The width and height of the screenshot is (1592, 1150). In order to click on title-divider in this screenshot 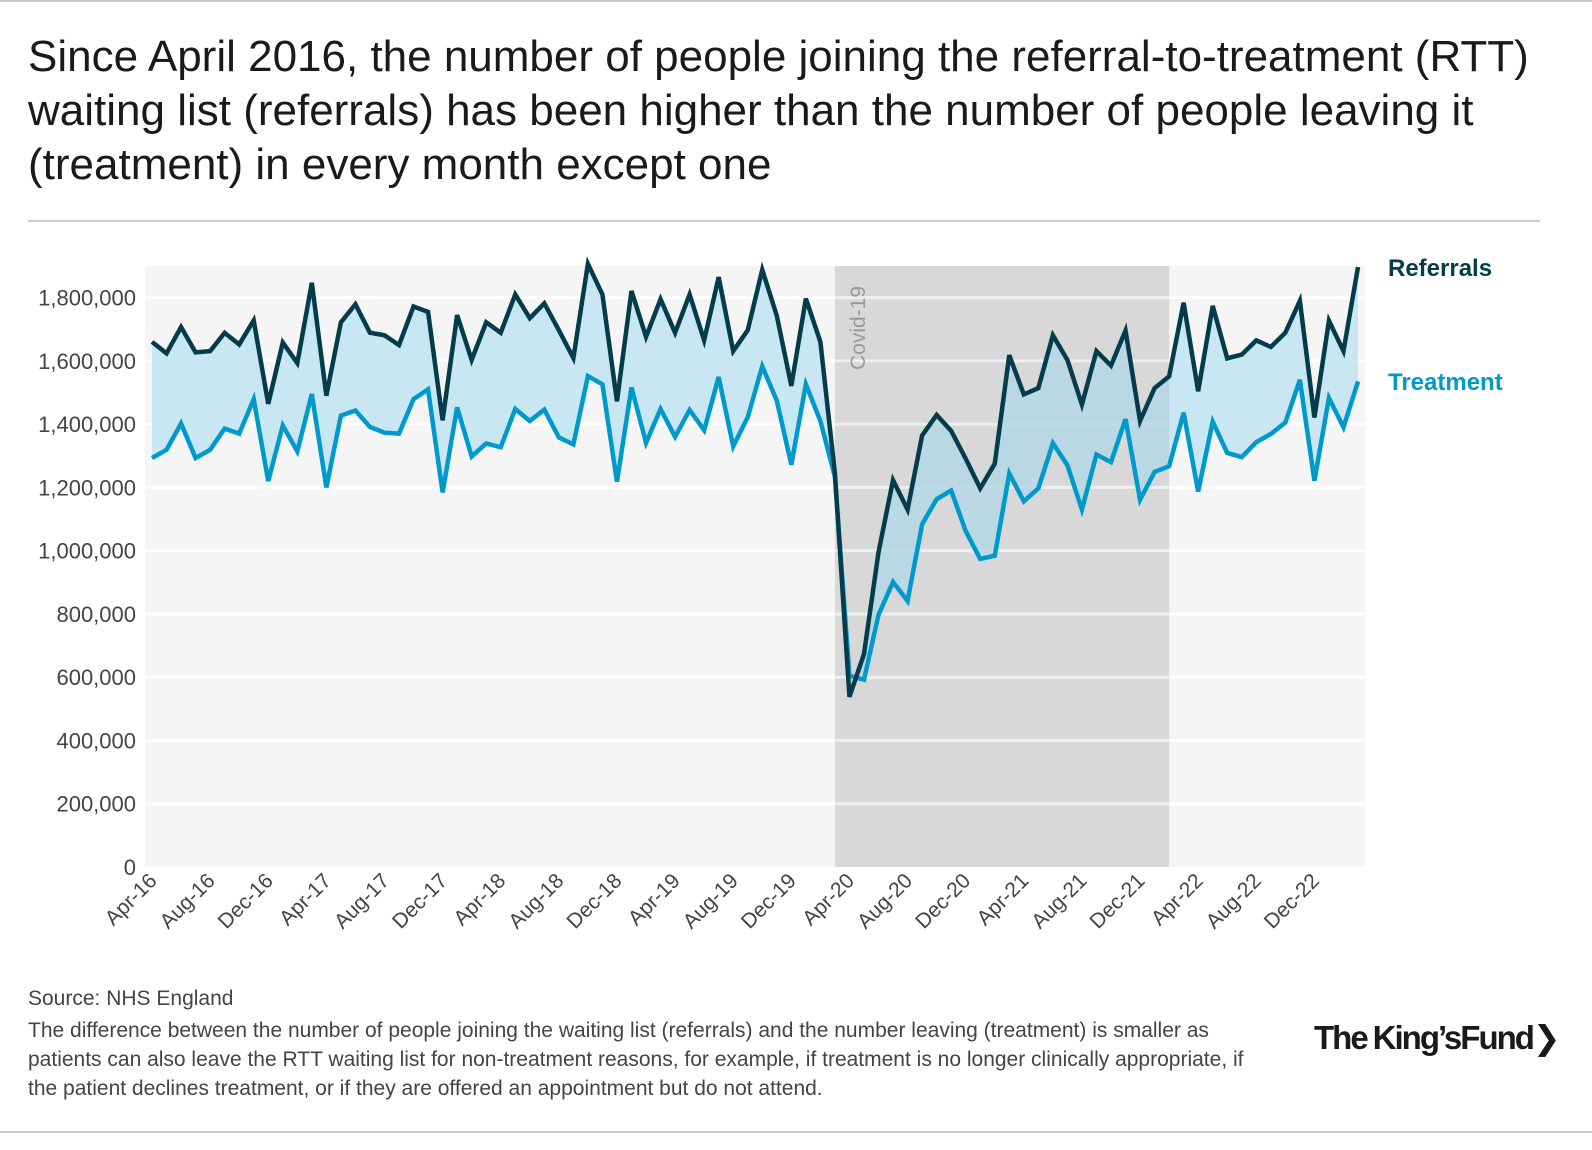, I will do `click(784, 221)`.